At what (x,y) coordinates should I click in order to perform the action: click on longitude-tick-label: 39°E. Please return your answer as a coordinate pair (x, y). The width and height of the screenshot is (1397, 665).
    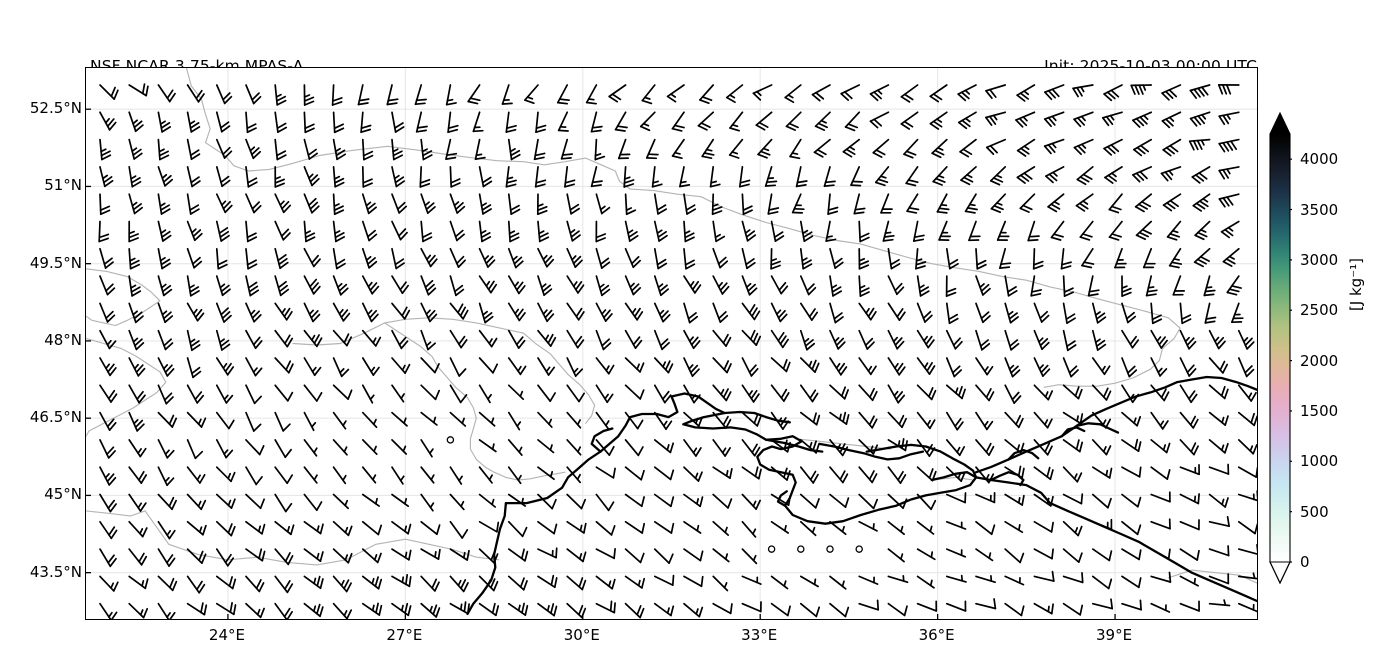
    Looking at the image, I should click on (1114, 635).